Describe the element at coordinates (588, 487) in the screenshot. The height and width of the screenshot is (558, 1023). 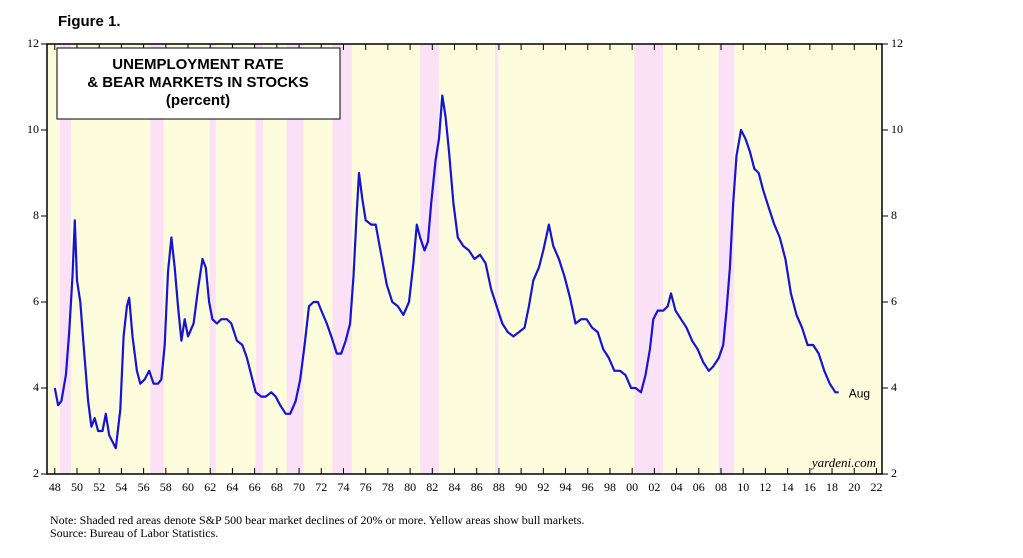
I see `x-tick-label: 96` at that location.